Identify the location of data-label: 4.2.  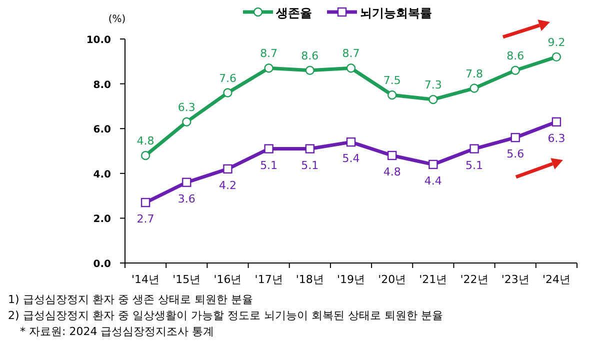
(227, 185).